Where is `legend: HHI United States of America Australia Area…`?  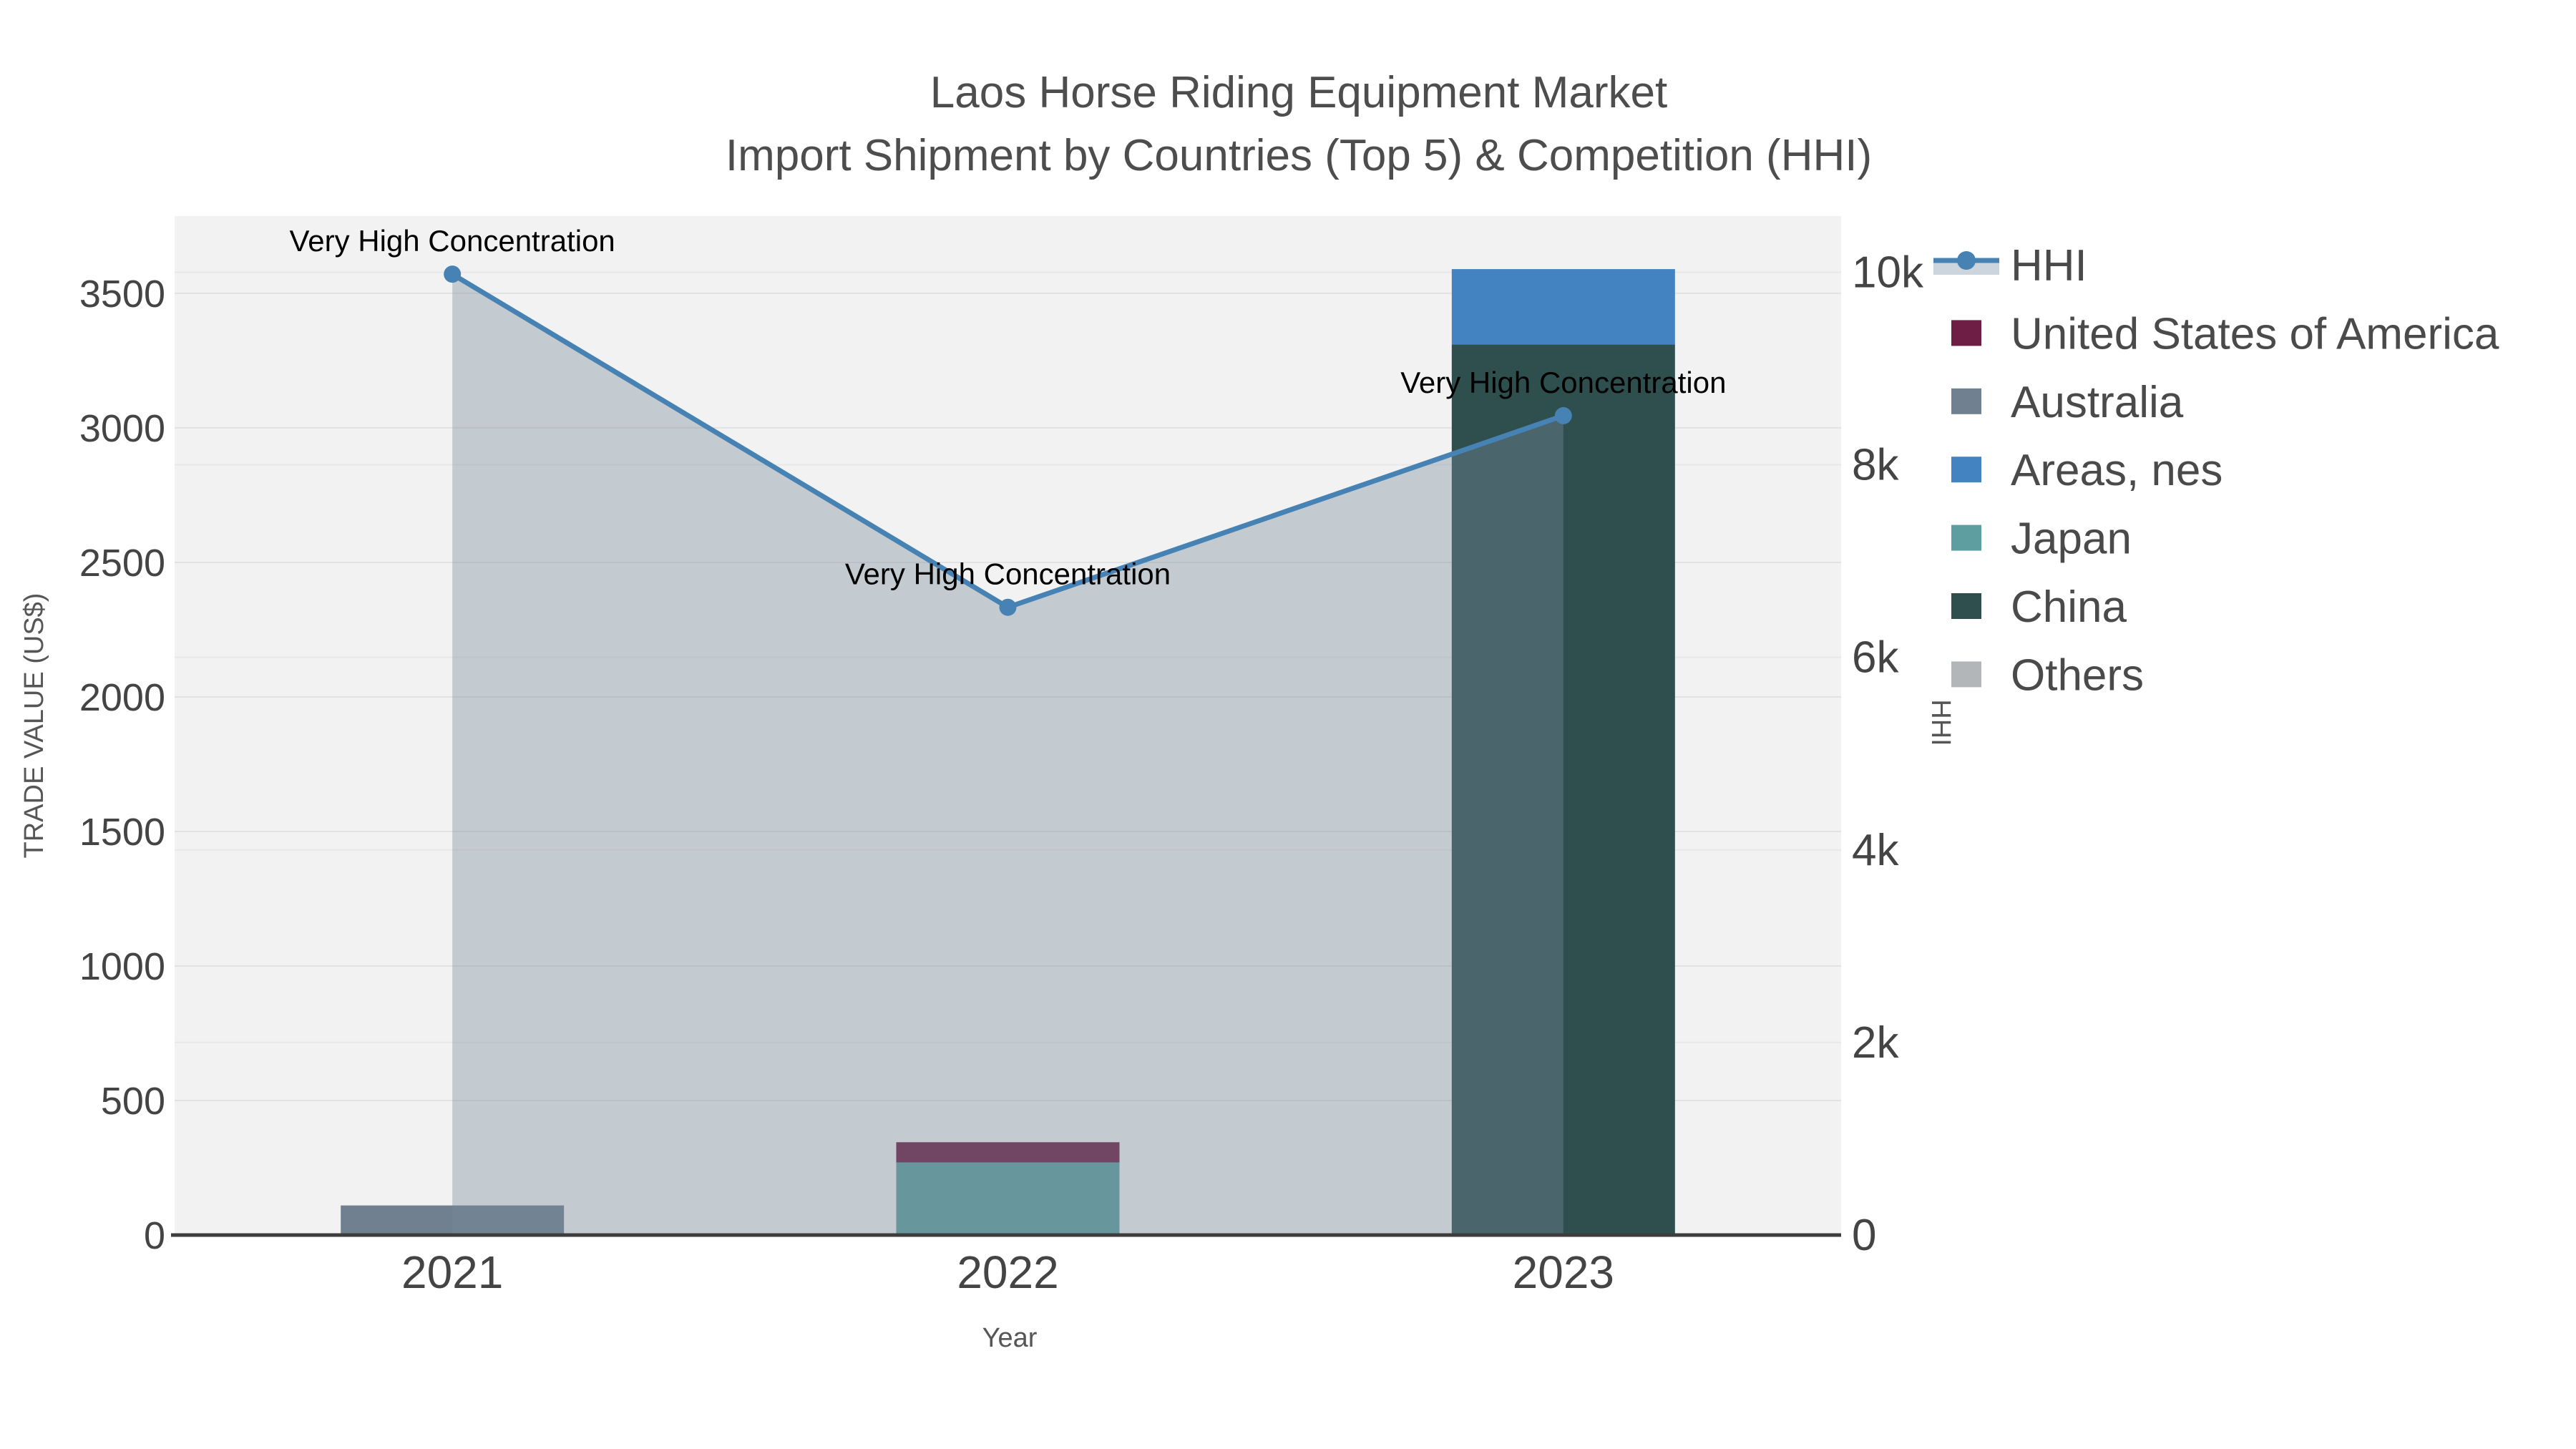
legend: HHI United States of America Australia Area… is located at coordinates (2216, 470).